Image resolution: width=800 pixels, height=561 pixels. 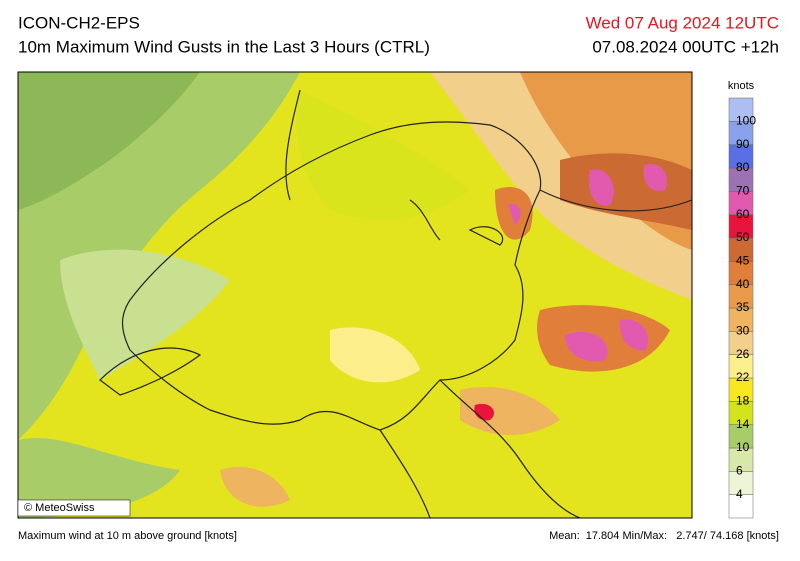 I want to click on legend-label: 45, so click(x=743, y=261).